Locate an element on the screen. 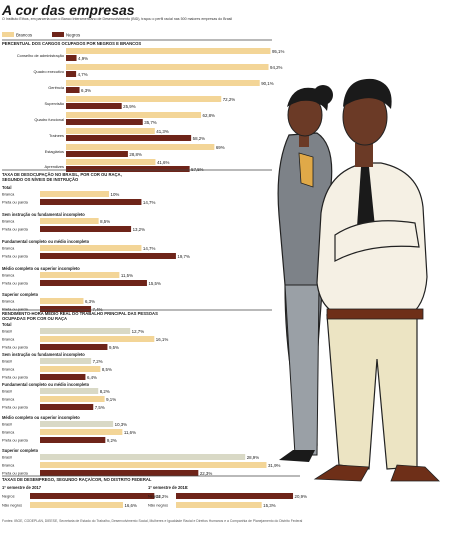 The image size is (474, 533). chart-title-desocupacao: SEGUNDO OS NÍVEIS DE INSTRUÇÃO is located at coordinates (40, 179).